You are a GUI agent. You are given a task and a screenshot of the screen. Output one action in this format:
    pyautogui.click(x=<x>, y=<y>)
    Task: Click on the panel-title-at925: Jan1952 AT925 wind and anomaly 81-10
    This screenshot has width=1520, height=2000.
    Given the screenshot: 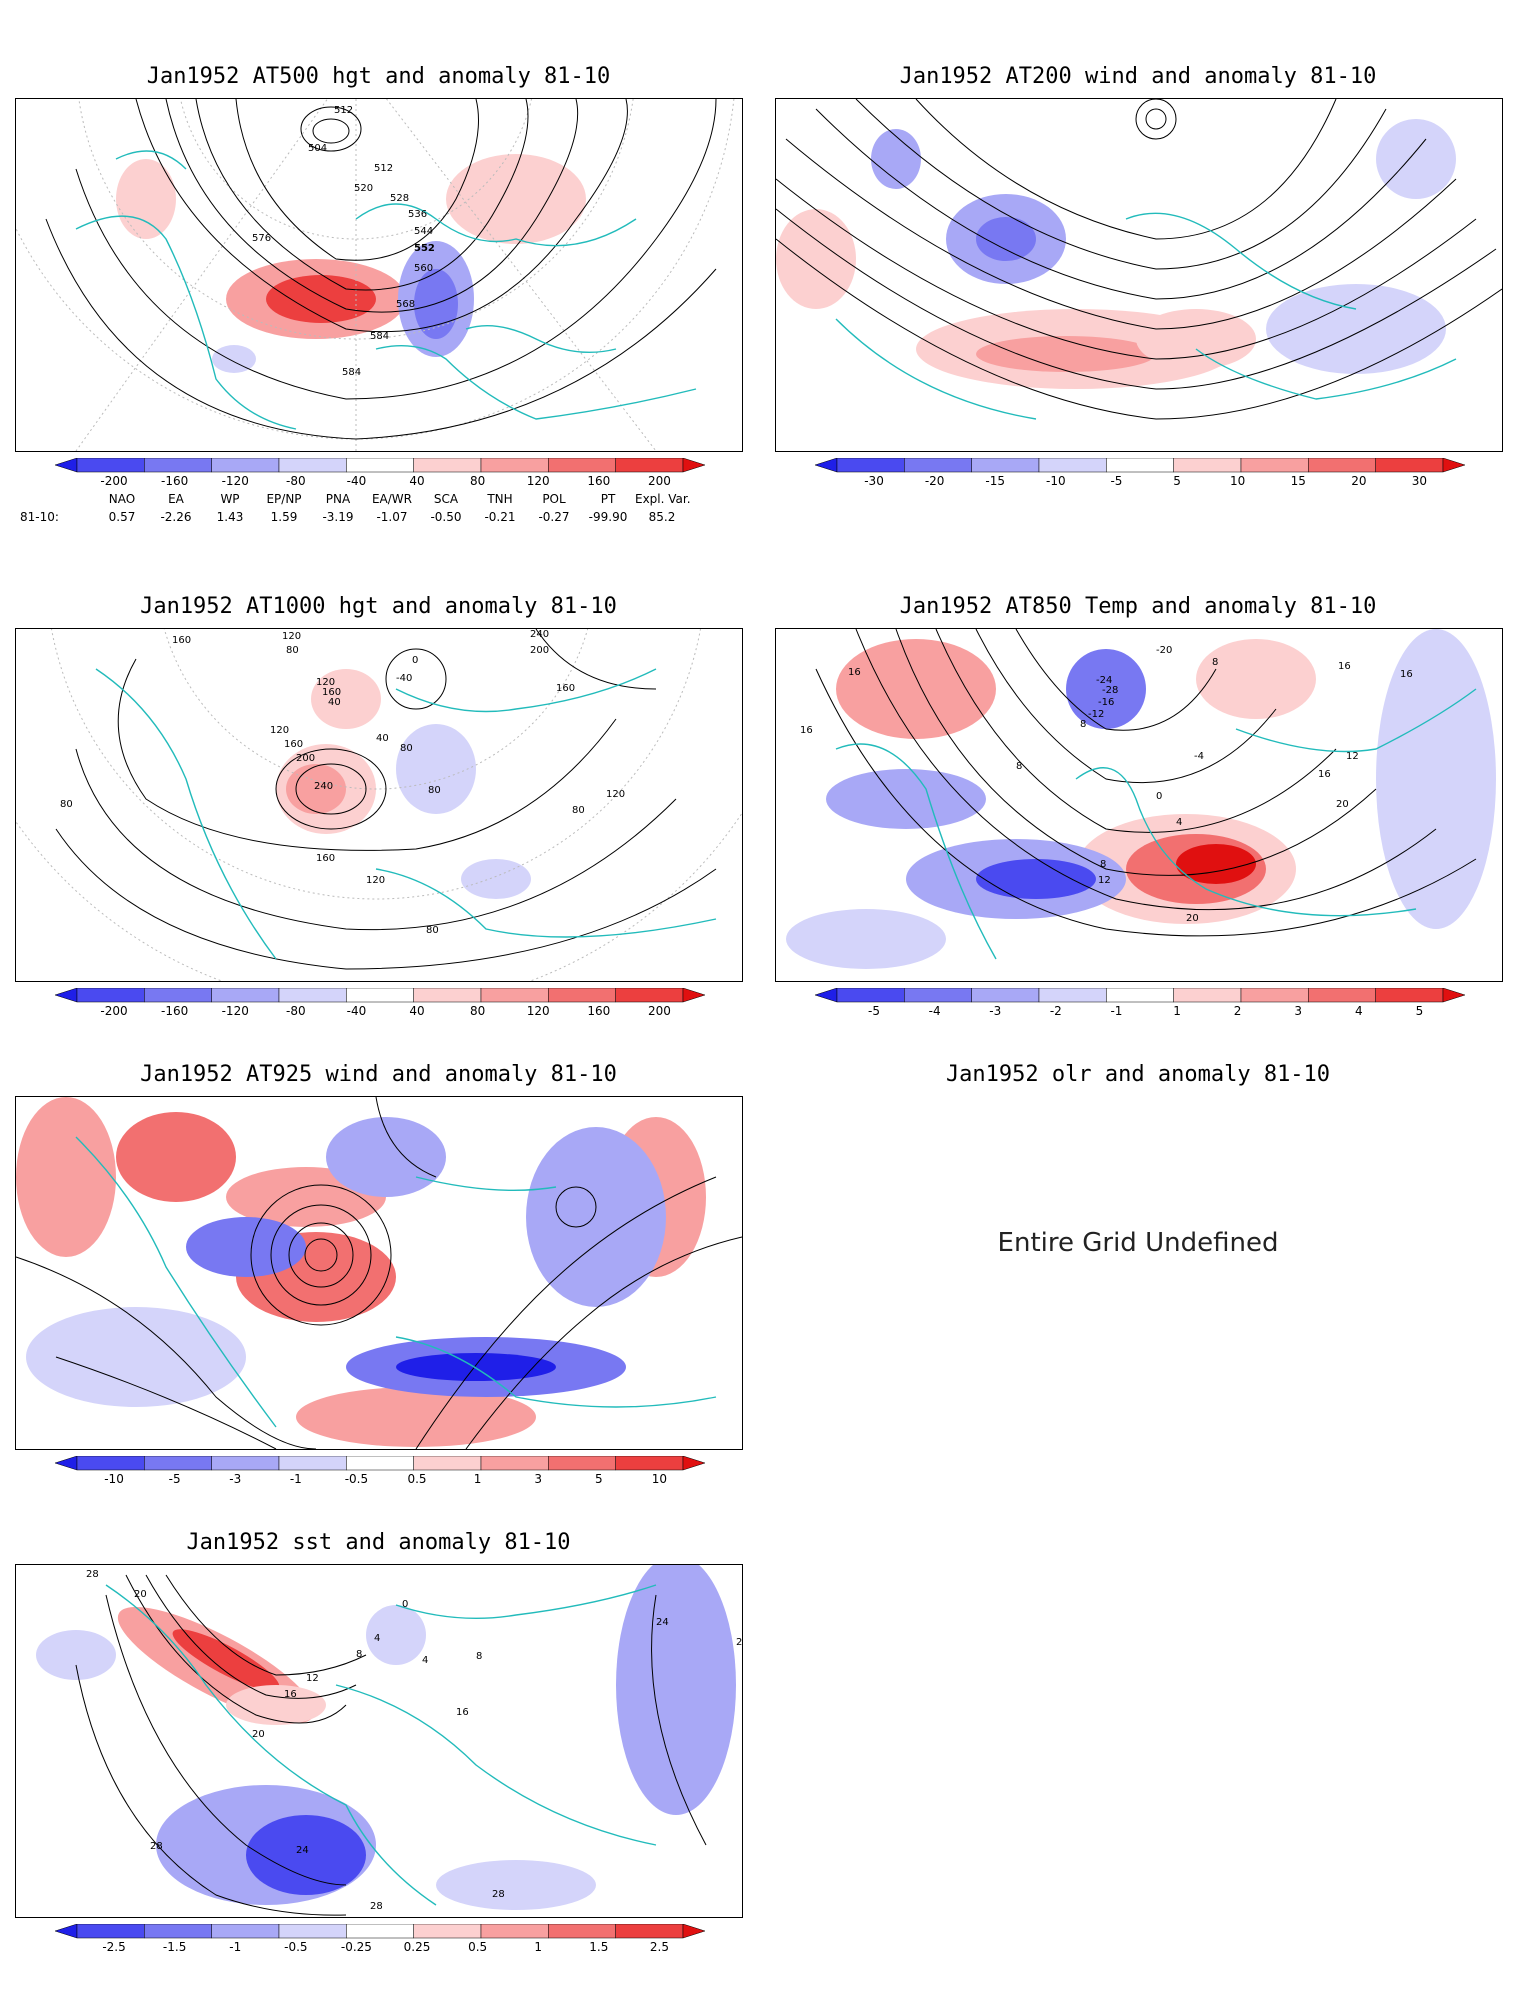 What is the action you would take?
    pyautogui.click(x=378, y=1074)
    